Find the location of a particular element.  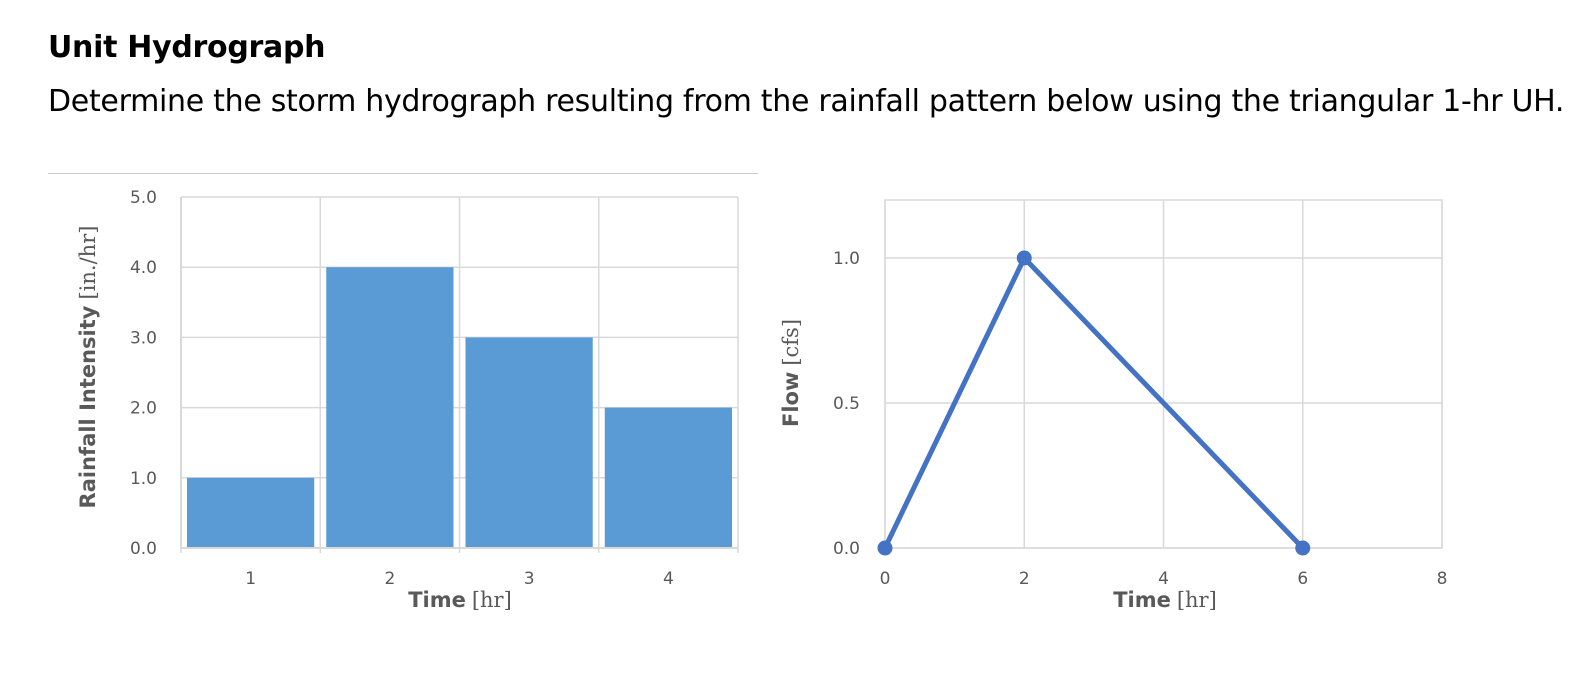

left-y-ticks: 0.0 1.0 2.0 3.0 4.0 5.0 is located at coordinates (143, 373).